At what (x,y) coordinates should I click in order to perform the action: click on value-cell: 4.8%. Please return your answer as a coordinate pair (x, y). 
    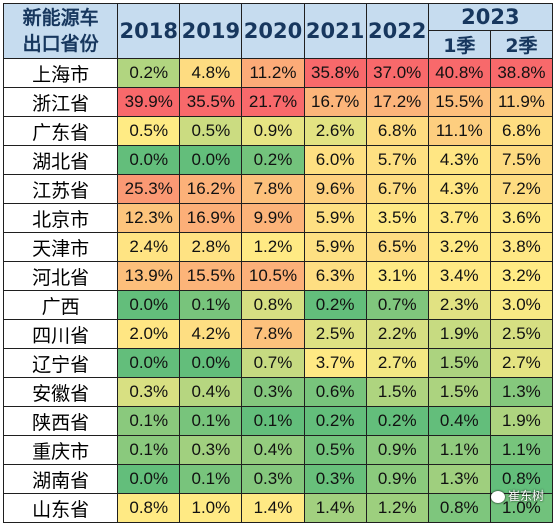
    Looking at the image, I should click on (211, 73).